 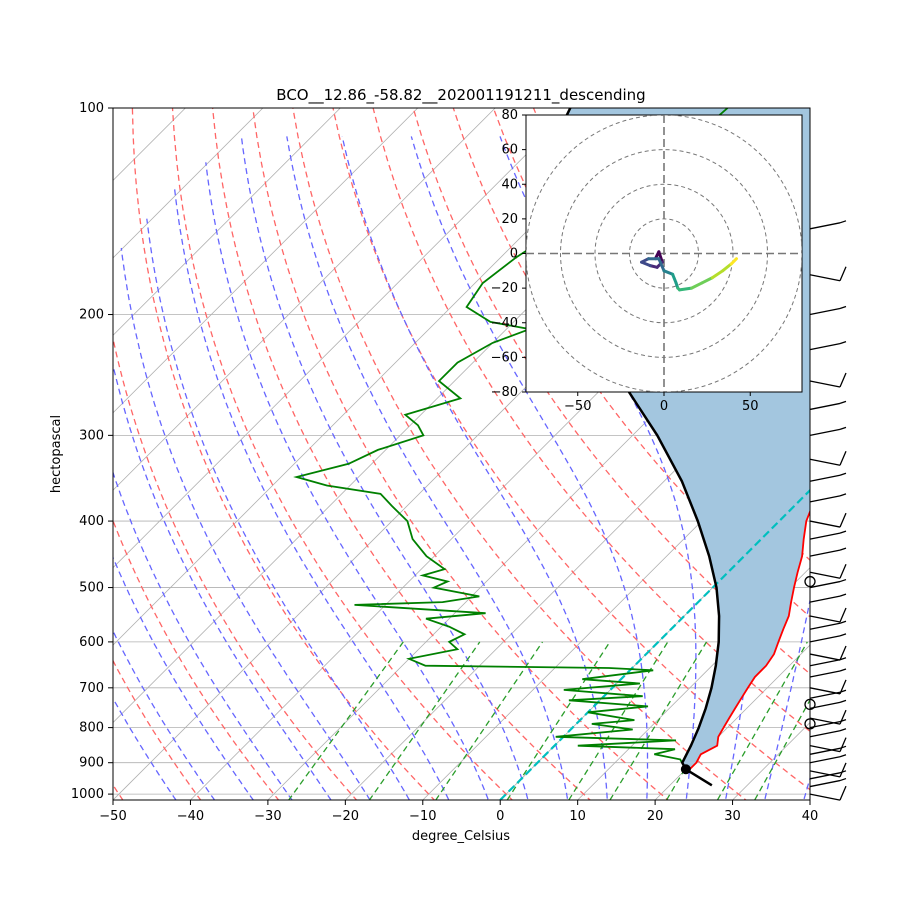 What do you see at coordinates (699, 777) in the screenshot?
I see `surface-wind-stub` at bounding box center [699, 777].